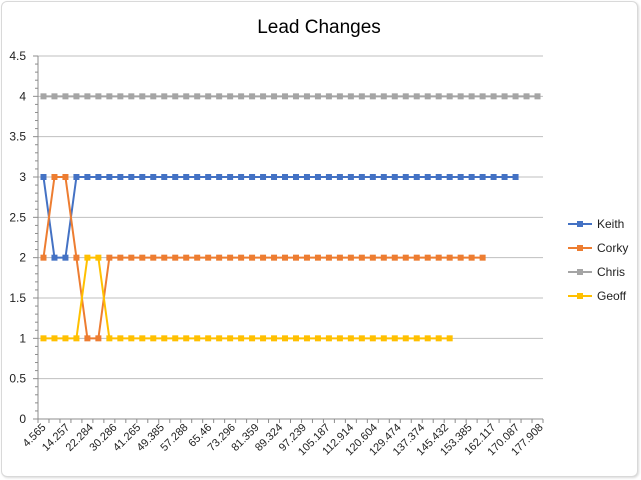 This screenshot has width=641, height=480. What do you see at coordinates (612, 296) in the screenshot?
I see `legend-label: Geoff` at bounding box center [612, 296].